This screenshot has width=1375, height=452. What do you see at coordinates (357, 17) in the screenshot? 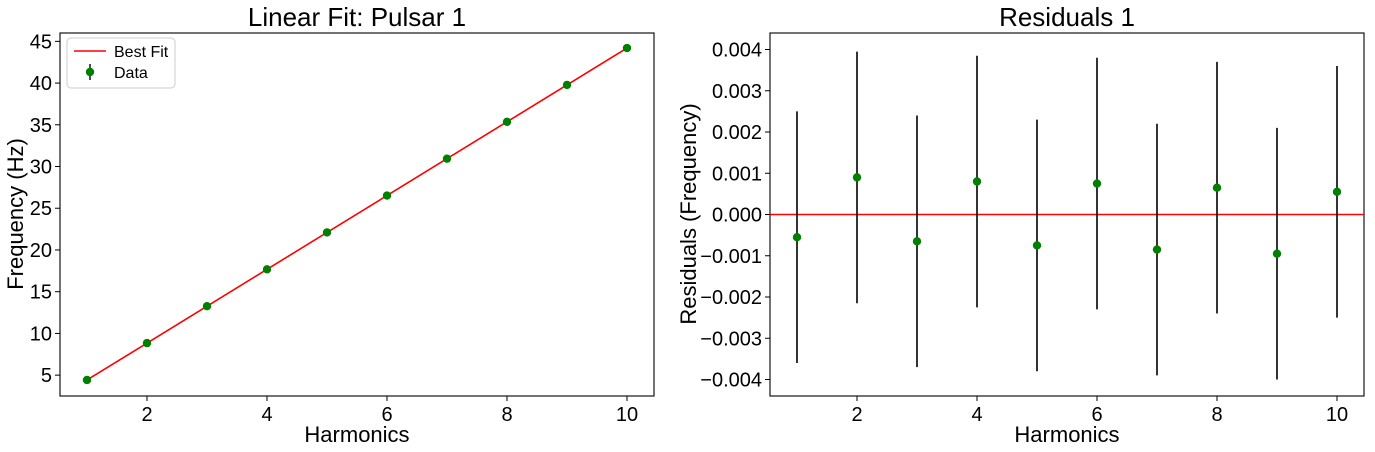
I see `chart-title: Linear Fit: Pulsar 1` at bounding box center [357, 17].